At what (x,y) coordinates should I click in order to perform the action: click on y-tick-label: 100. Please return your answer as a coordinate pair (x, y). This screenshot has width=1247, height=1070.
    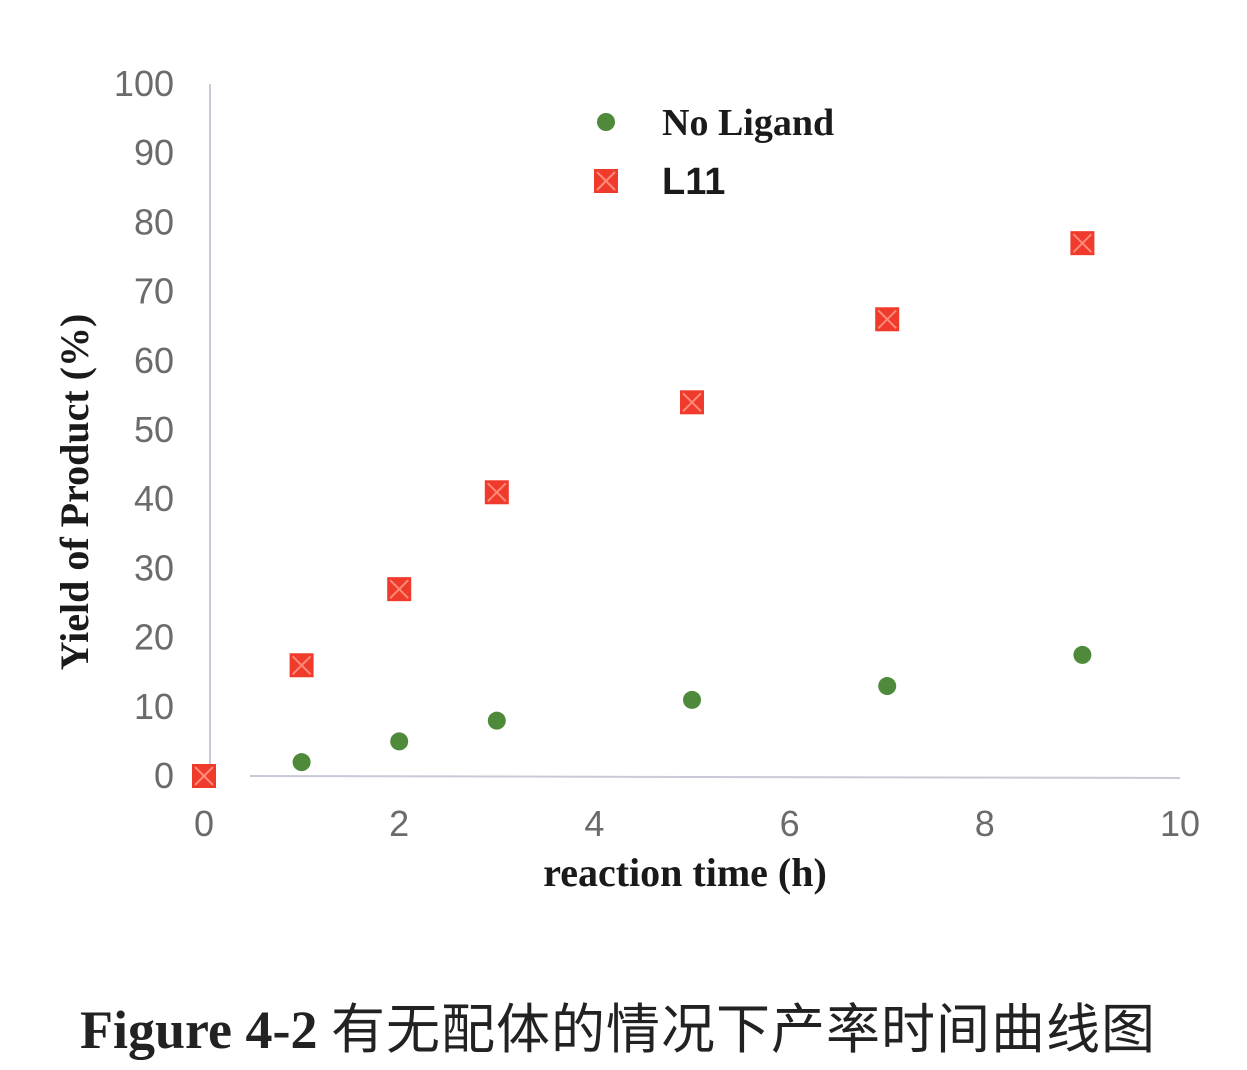
    Looking at the image, I should click on (144, 83).